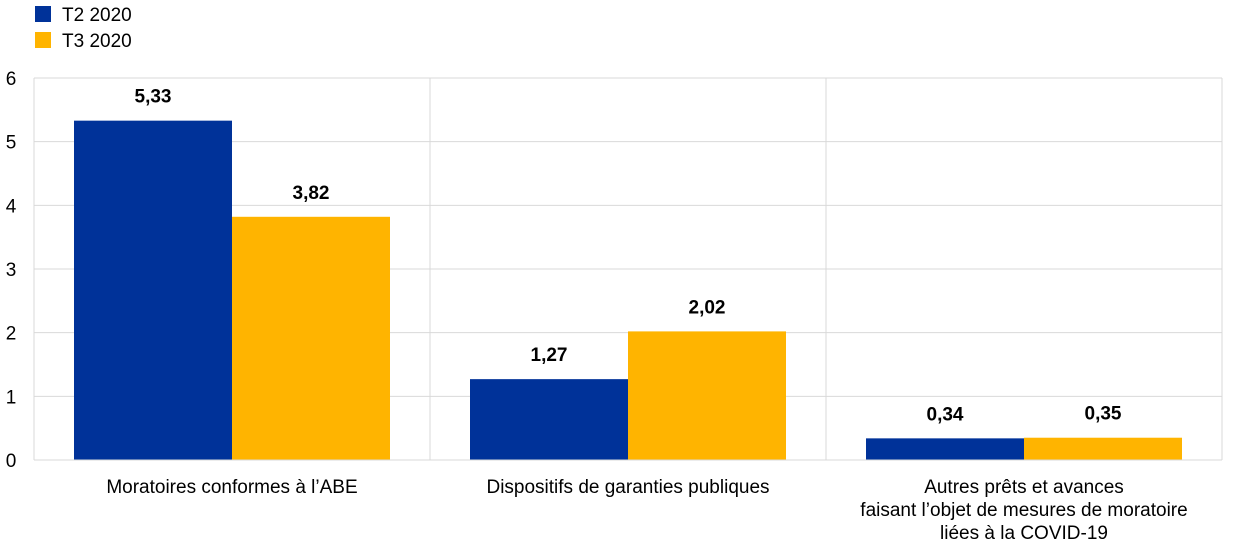 The height and width of the screenshot is (554, 1240). I want to click on y-axis: 0 1 2 3 4 5 6, so click(11, 270).